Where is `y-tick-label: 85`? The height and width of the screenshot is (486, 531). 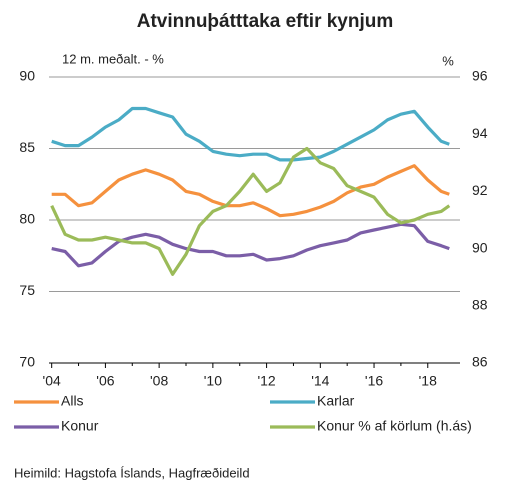 y-tick-label: 85 is located at coordinates (27, 147).